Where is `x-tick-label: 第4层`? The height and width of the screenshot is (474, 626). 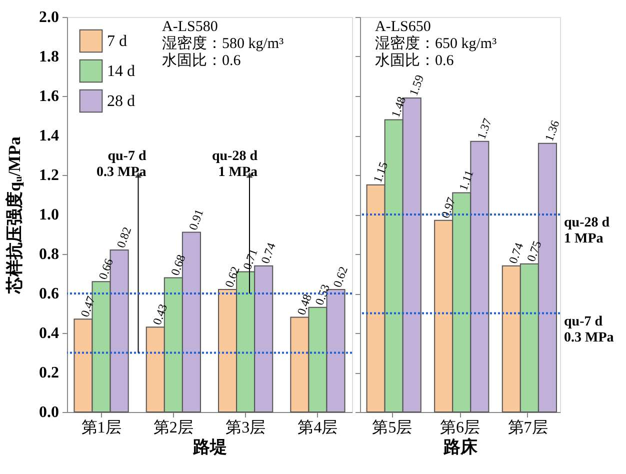 x-tick-label: 第4层 is located at coordinates (318, 428).